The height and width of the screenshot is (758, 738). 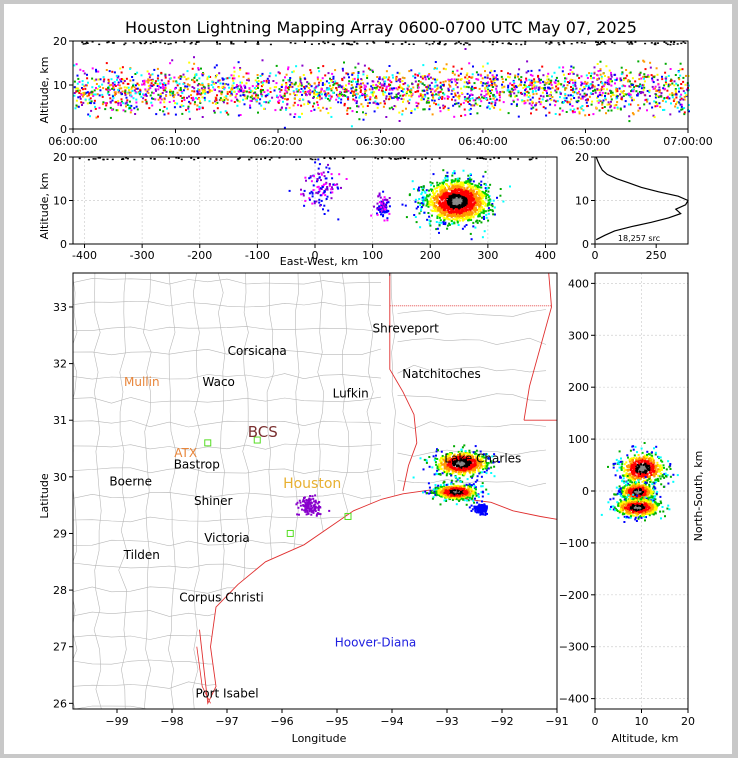 What do you see at coordinates (142, 255) in the screenshot?
I see `x-tick-label: -300` at bounding box center [142, 255].